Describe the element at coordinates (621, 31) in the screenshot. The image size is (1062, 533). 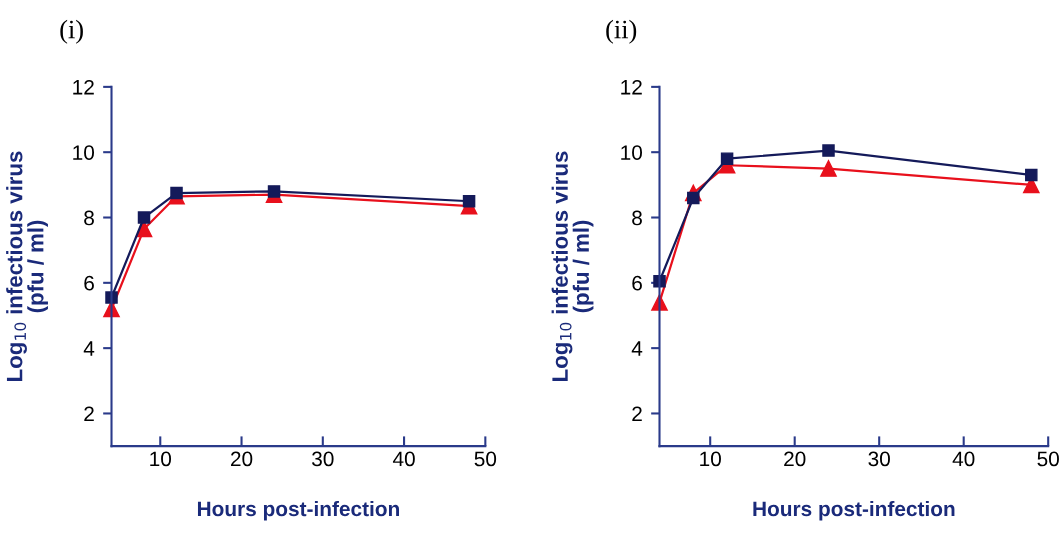
I see `chart-title: (ii)` at that location.